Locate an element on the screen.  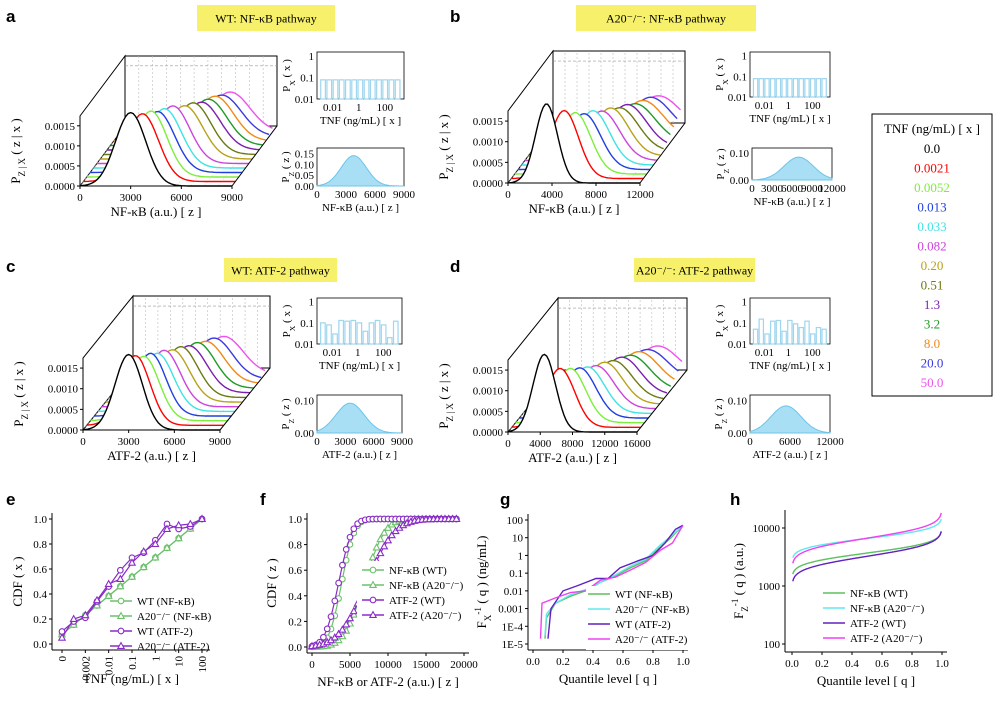
y-tick-label: 0.4 is located at coordinates (40, 595).